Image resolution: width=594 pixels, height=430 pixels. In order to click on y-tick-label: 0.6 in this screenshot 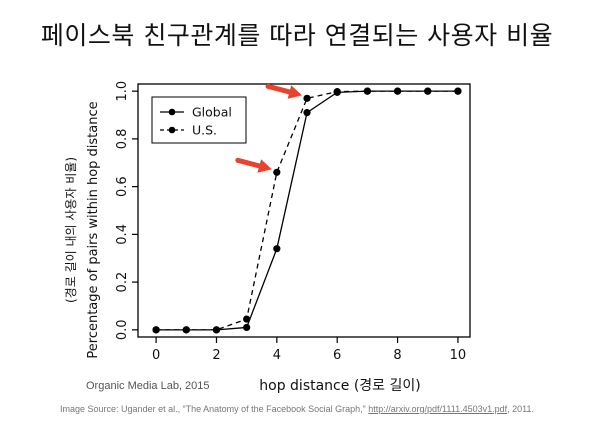, I will do `click(122, 186)`.